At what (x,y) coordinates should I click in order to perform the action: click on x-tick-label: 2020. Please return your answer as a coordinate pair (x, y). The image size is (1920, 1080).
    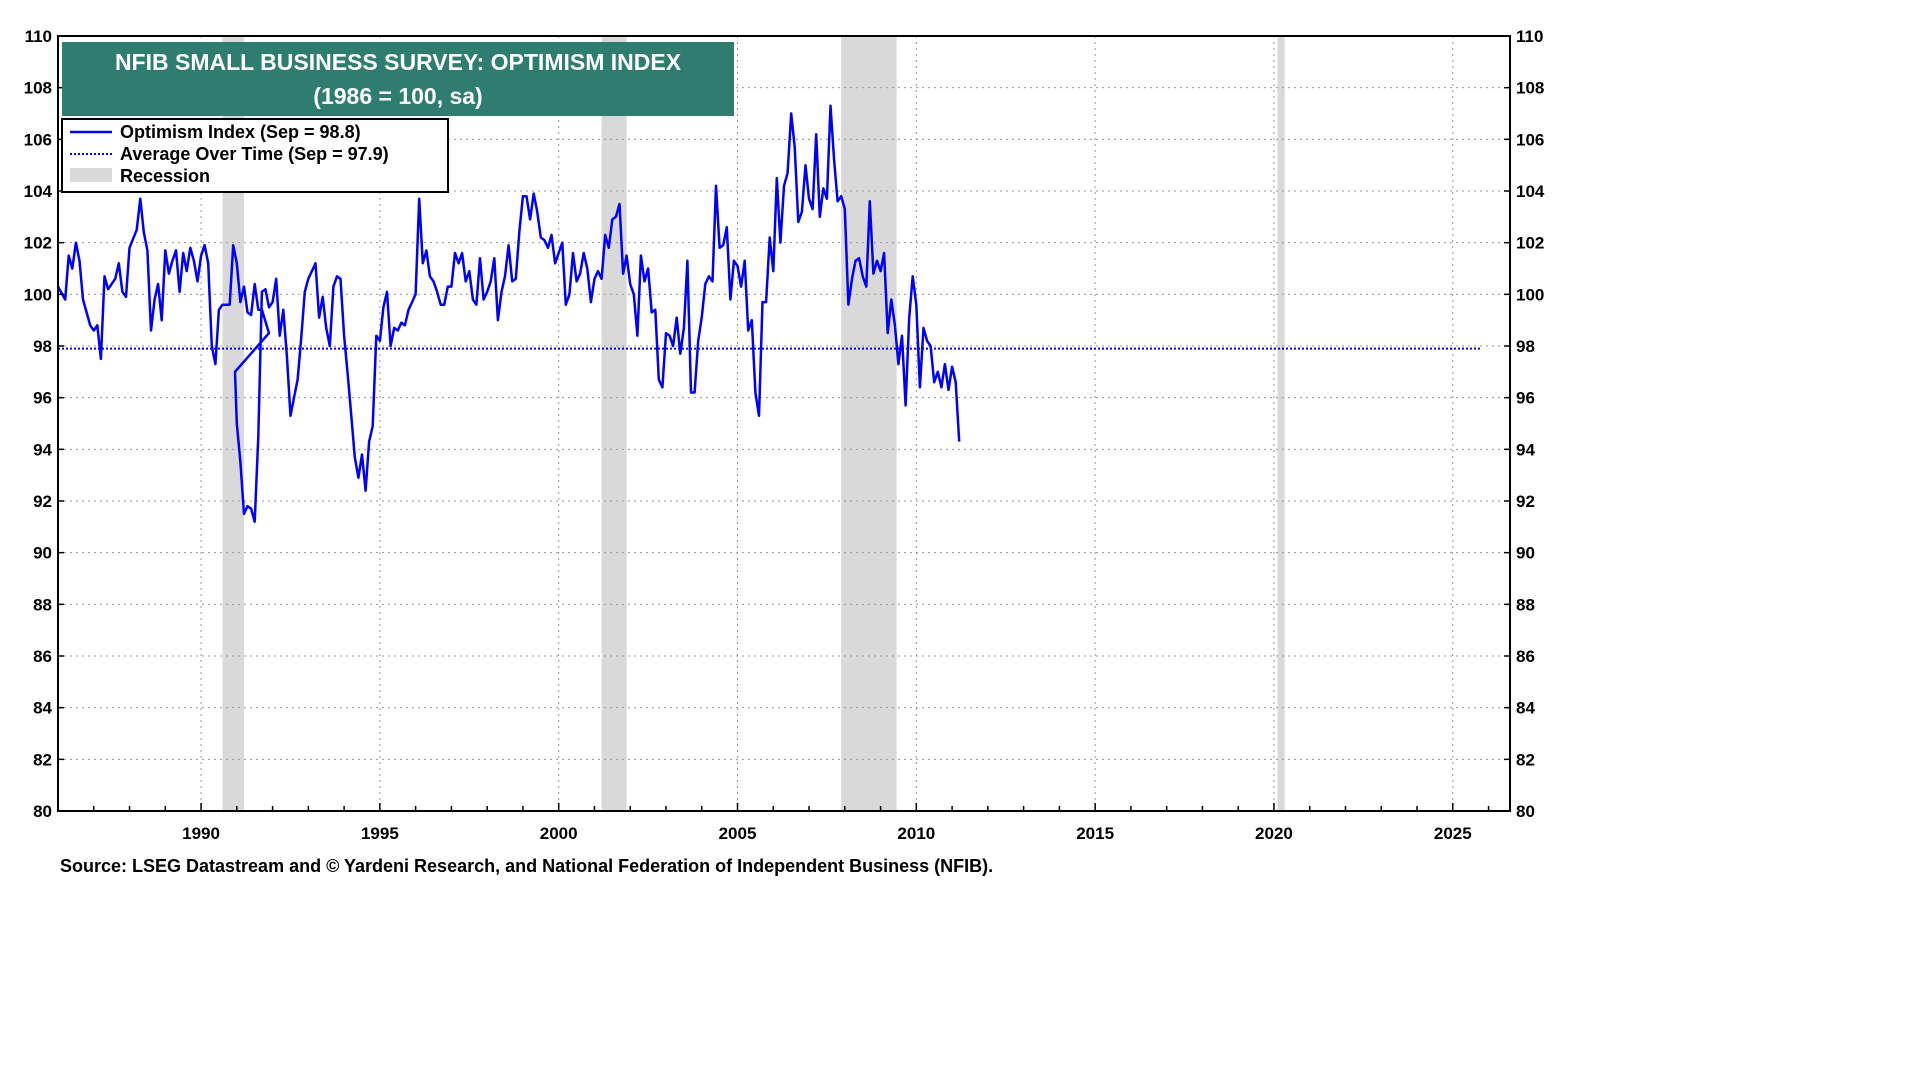
    Looking at the image, I should click on (1274, 833).